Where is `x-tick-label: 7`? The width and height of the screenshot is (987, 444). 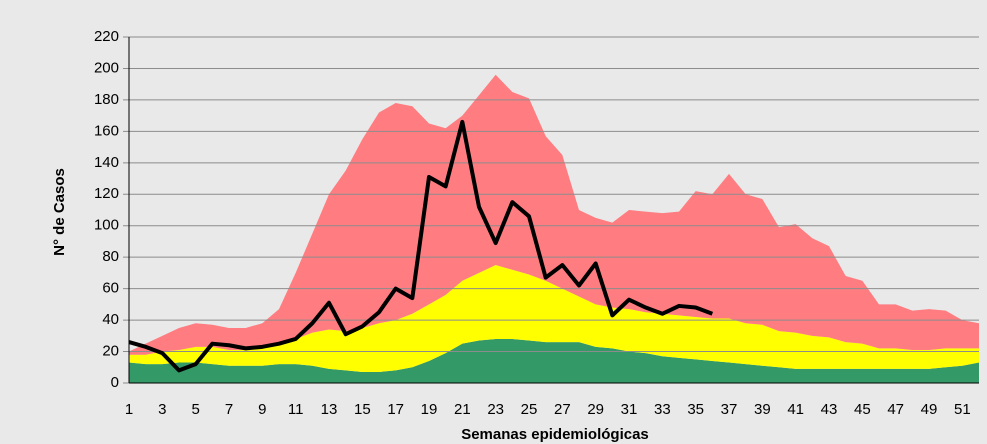
x-tick-label: 7 is located at coordinates (229, 409).